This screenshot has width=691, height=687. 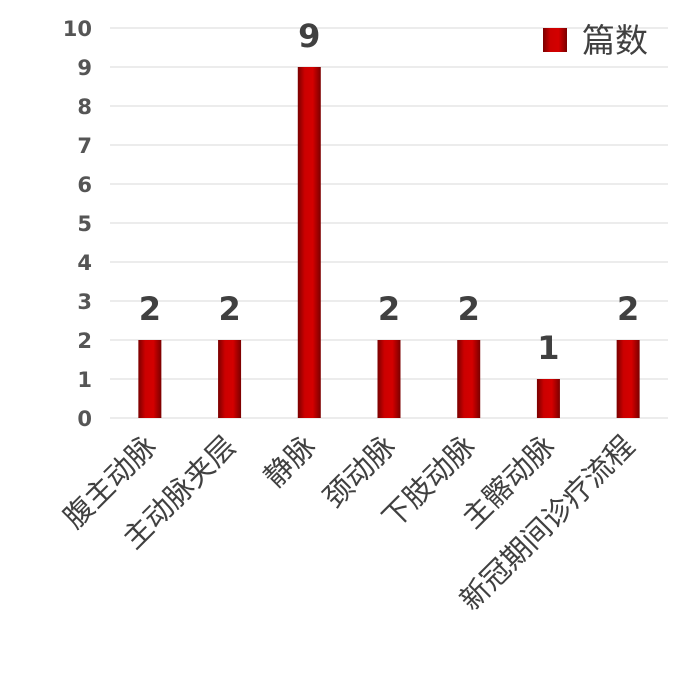 I want to click on y-tick-label: 1, so click(x=84, y=380).